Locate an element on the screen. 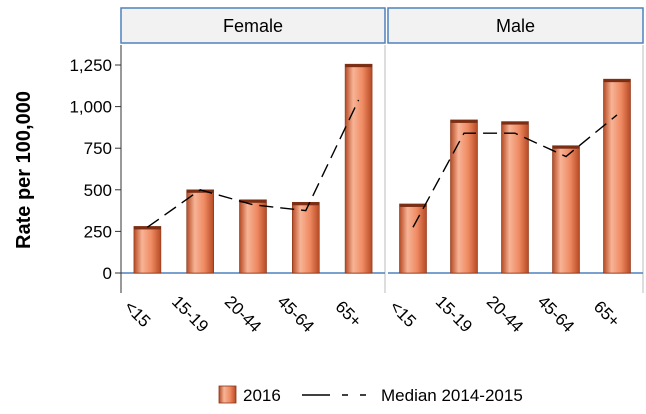 The width and height of the screenshot is (646, 414). panel-title: Male is located at coordinates (515, 26).